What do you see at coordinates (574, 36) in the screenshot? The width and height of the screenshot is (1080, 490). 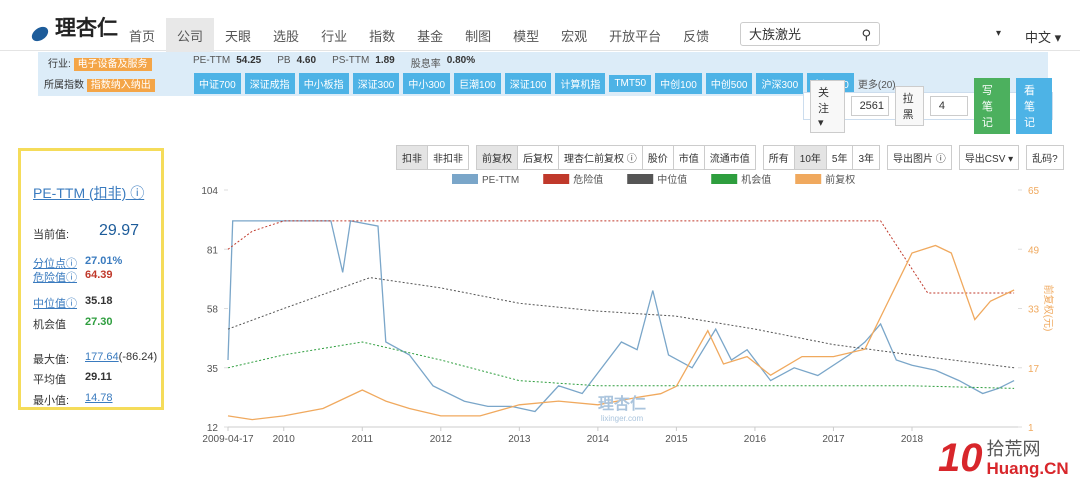 I see `nav-item: 宏观` at bounding box center [574, 36].